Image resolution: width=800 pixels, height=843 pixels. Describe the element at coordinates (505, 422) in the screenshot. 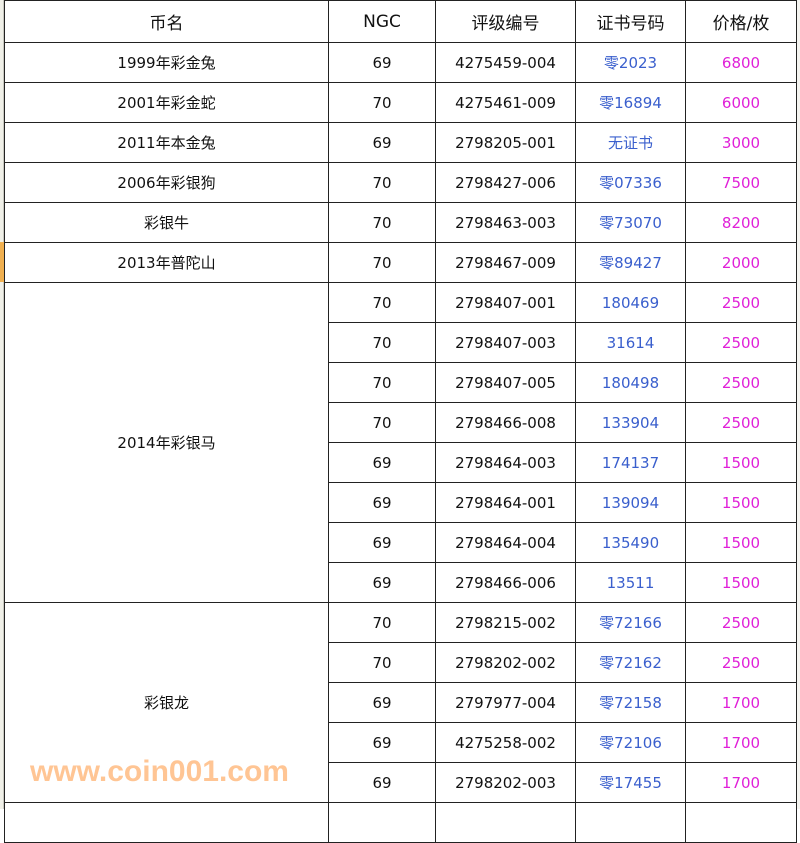

I see `grading-number-cell: 2798466-008` at that location.